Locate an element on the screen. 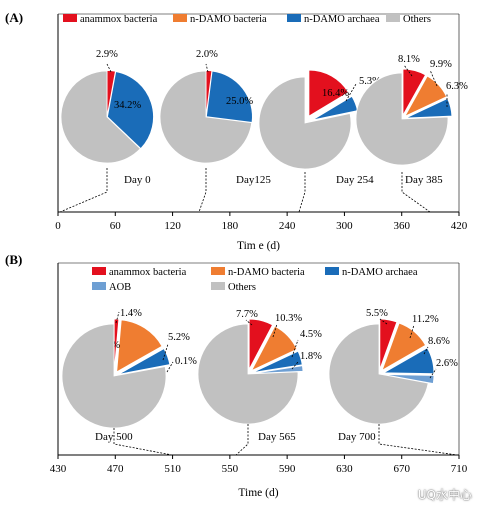 This screenshot has height=509, width=480. panel-label: (A) is located at coordinates (14, 17).